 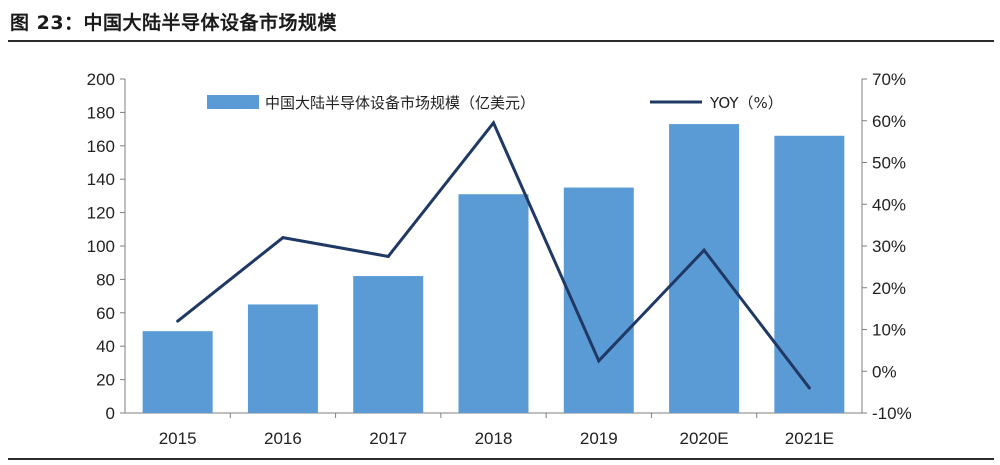 What do you see at coordinates (105, 346) in the screenshot?
I see `left-tick-label: 40` at bounding box center [105, 346].